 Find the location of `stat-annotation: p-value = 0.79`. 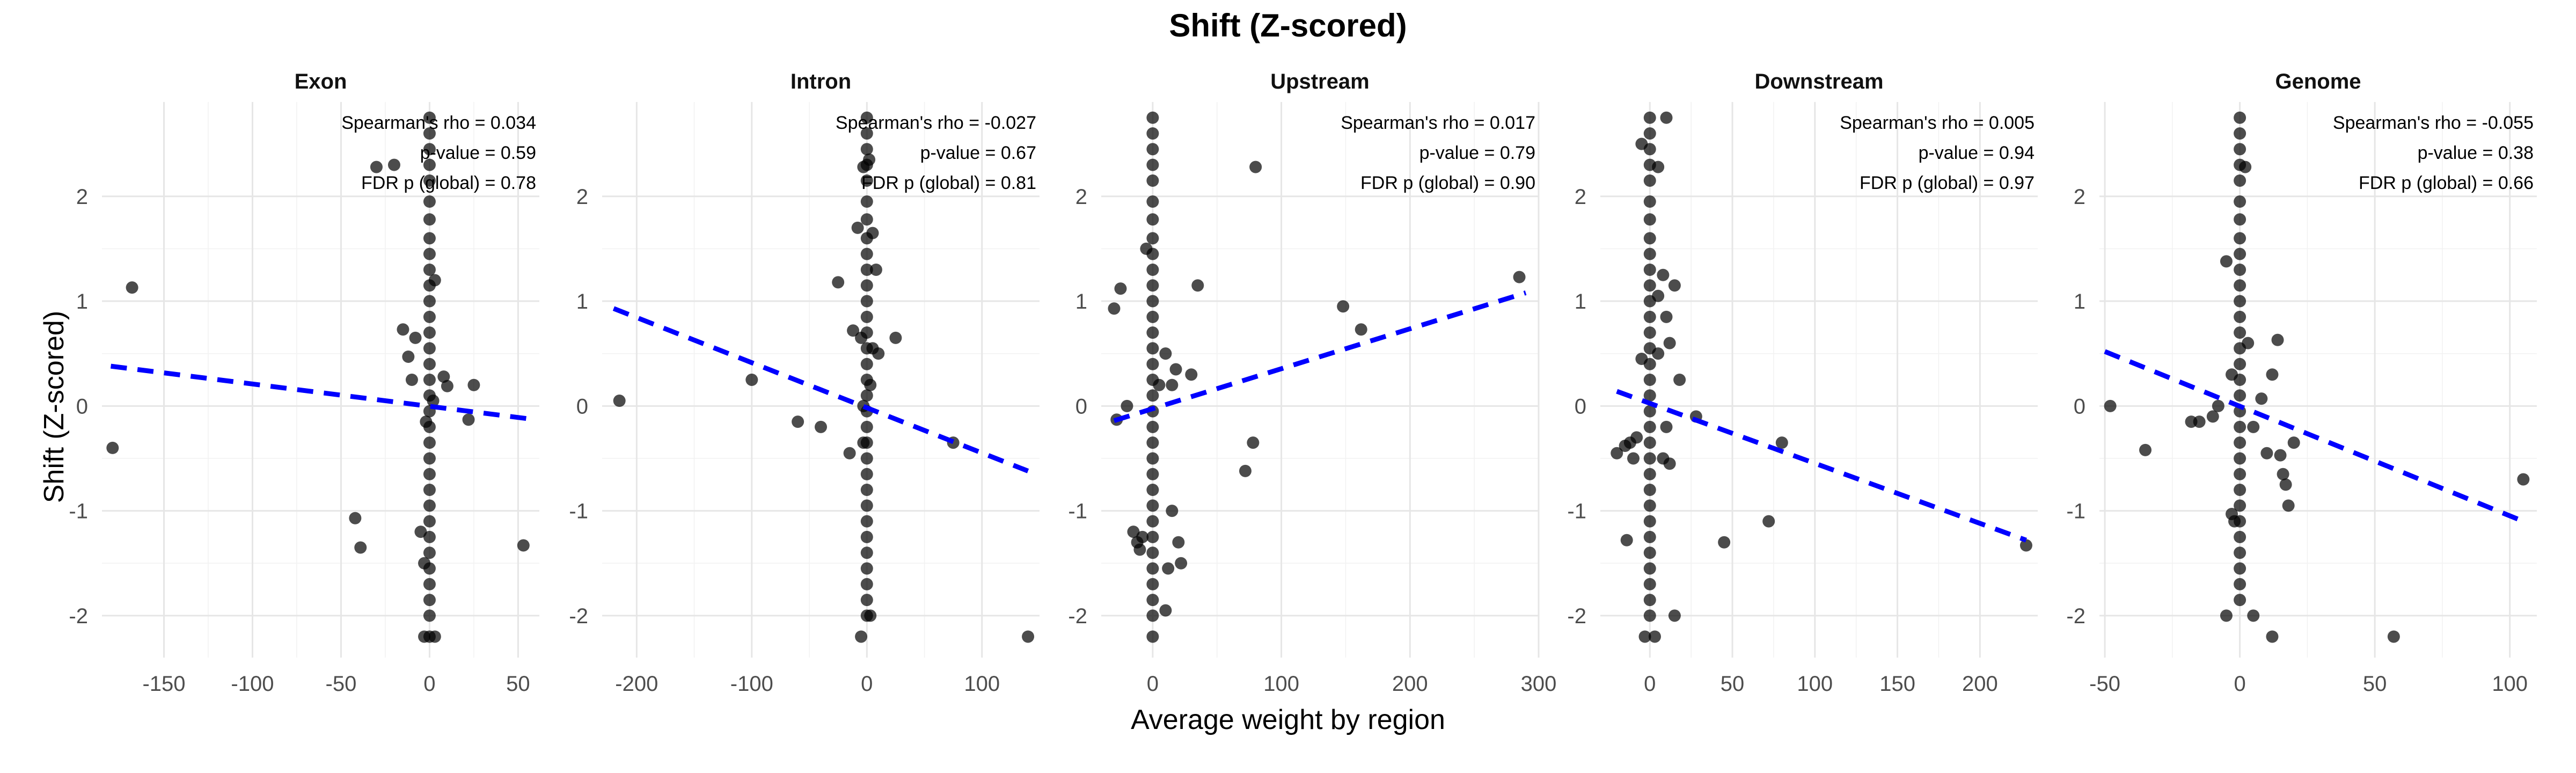

stat-annotation: p-value = 0.79 is located at coordinates (1477, 153).